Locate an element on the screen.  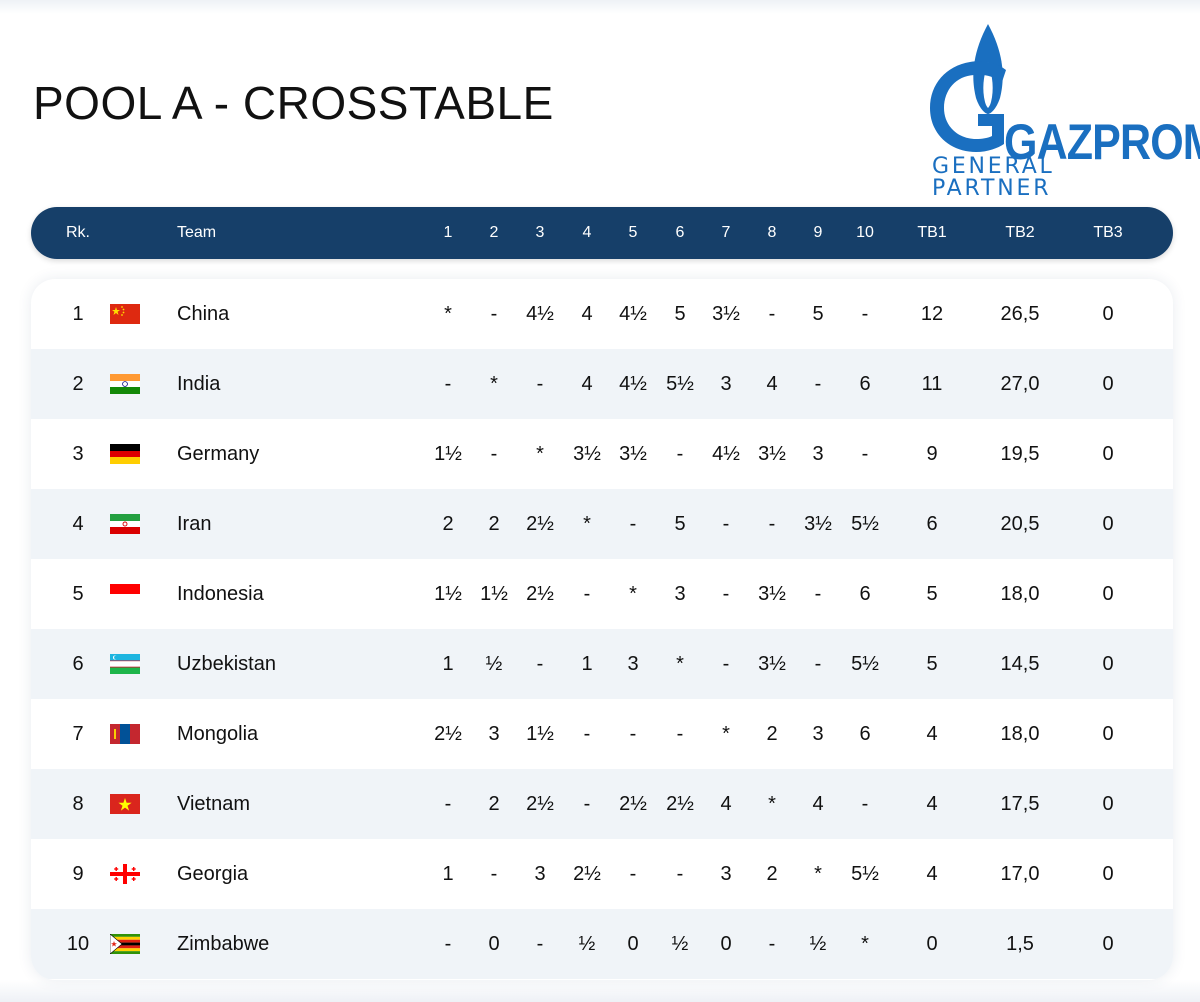
tb2-cell: 19,5 is located at coordinates (1020, 454).